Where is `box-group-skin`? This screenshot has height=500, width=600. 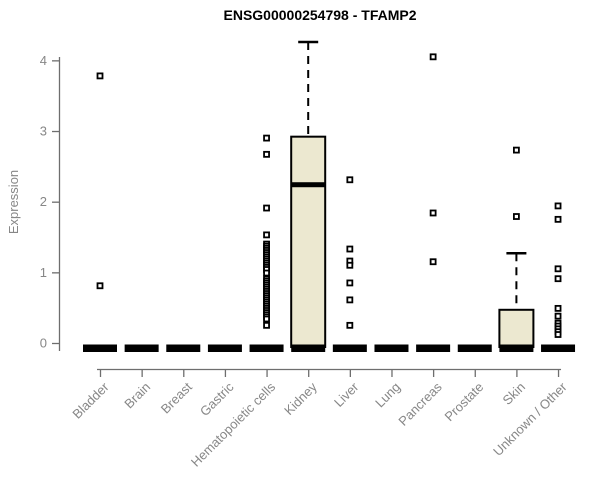
box-group-skin is located at coordinates (516, 249).